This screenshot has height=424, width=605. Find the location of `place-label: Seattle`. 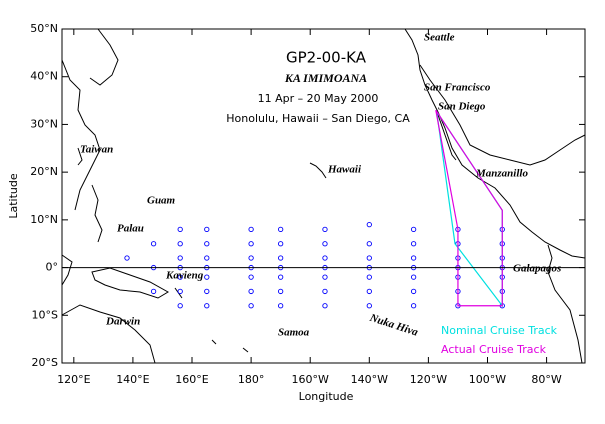

place-label: Seattle is located at coordinates (439, 38).